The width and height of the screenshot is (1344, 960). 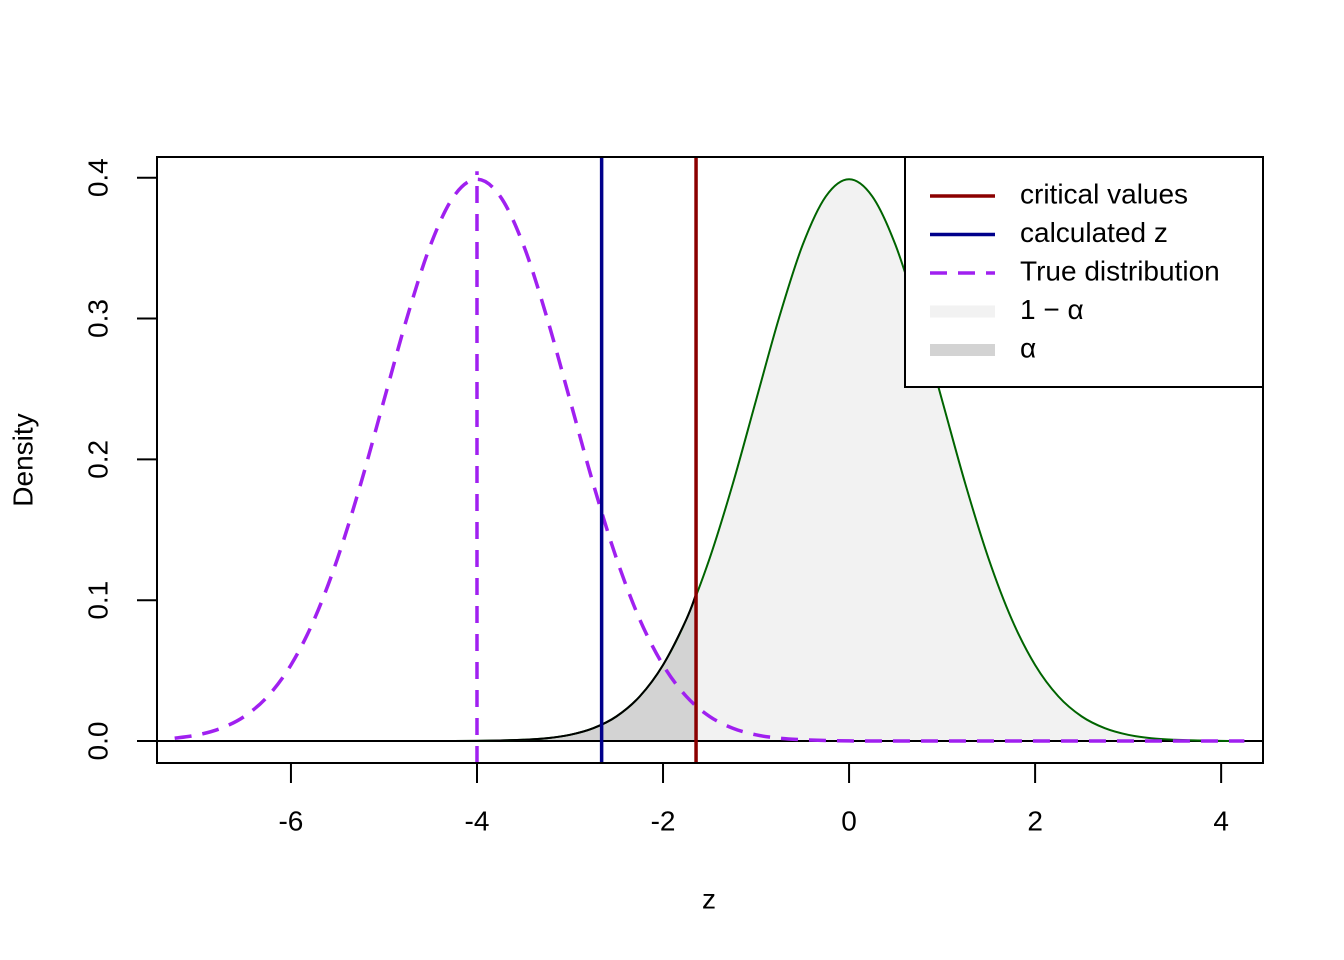 I want to click on legend-label: α, so click(x=1028, y=347).